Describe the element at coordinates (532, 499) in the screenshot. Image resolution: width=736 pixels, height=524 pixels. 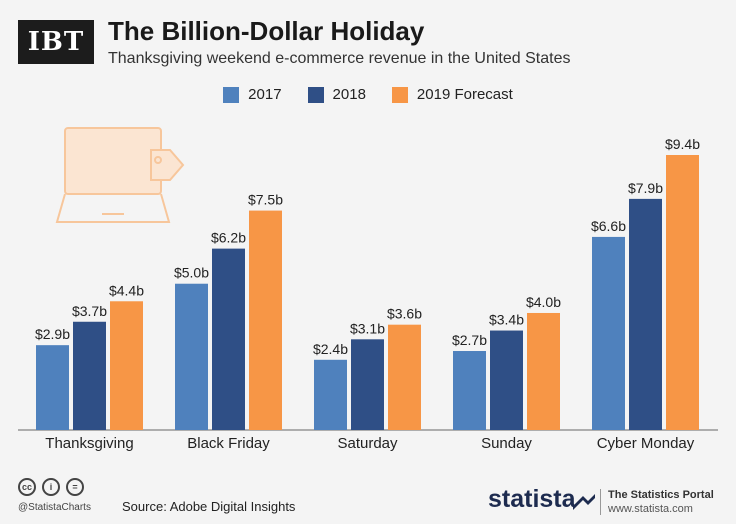
I see `statista-logo: statista` at that location.